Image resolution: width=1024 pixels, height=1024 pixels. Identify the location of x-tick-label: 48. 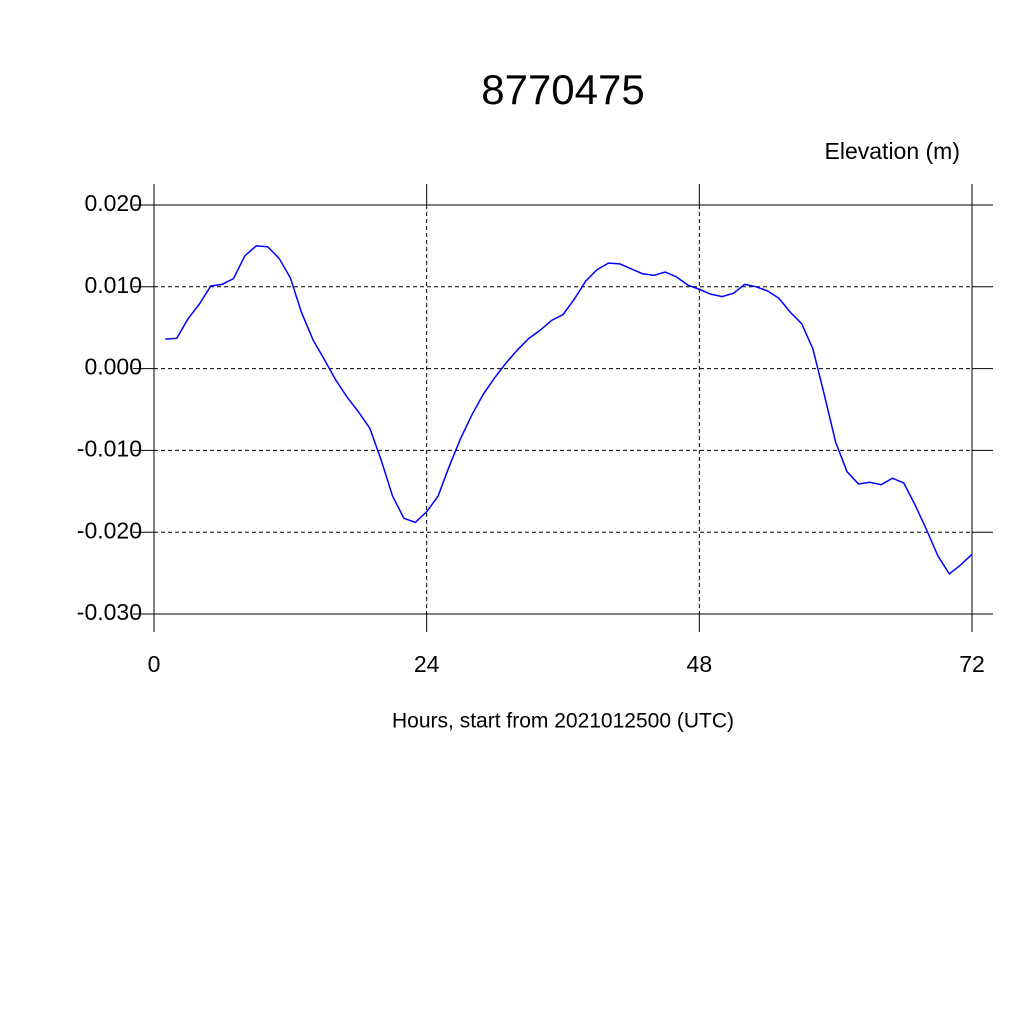
(700, 664).